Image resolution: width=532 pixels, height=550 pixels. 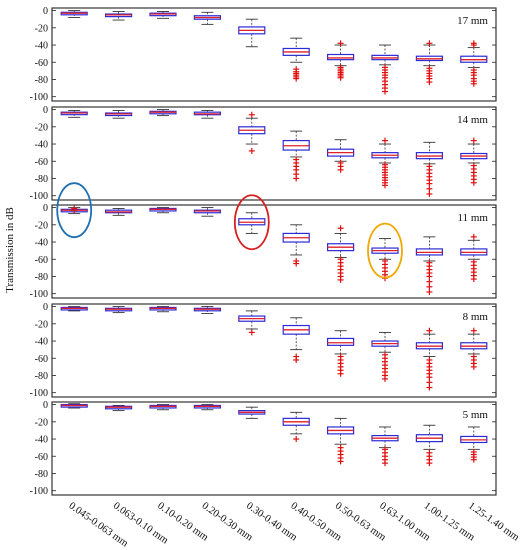 I want to click on panel-label: 17 mm, so click(x=472, y=21).